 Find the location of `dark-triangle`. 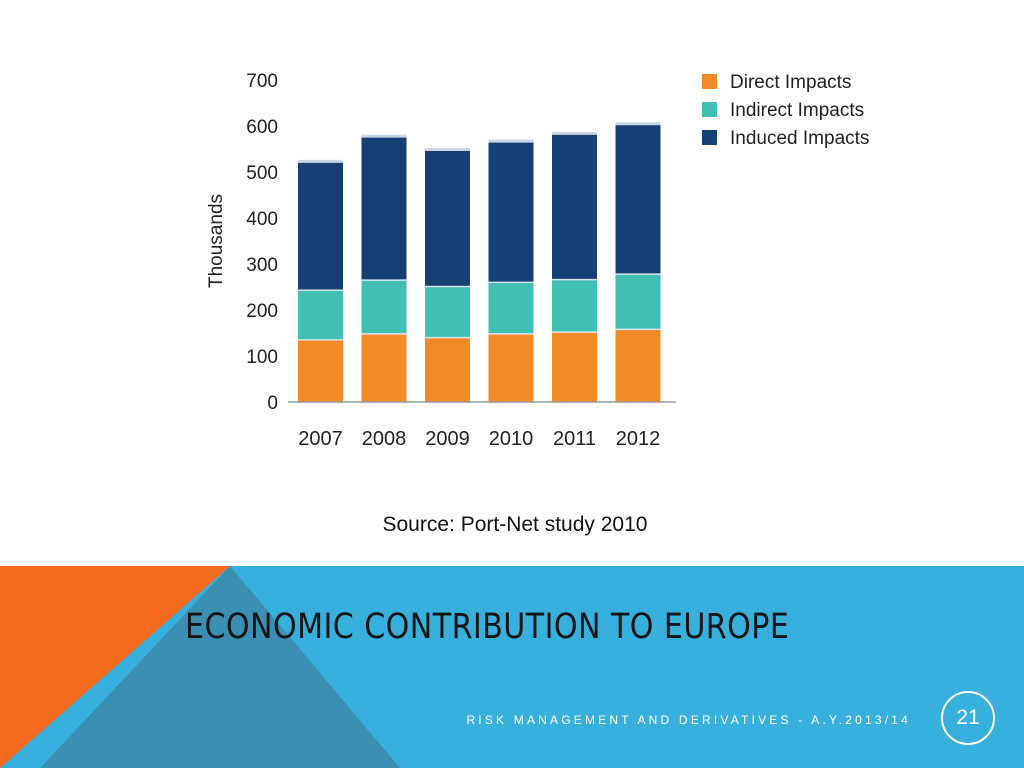

dark-triangle is located at coordinates (220, 667).